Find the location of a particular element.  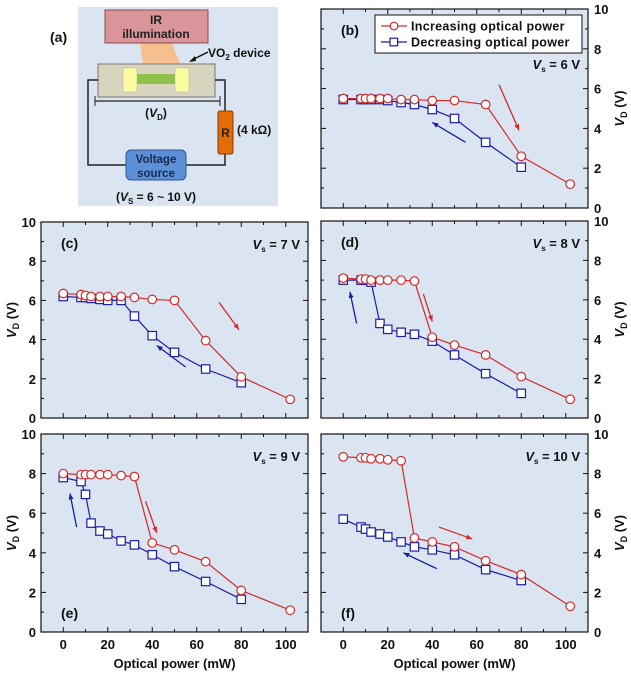

device-pointer-arrowhead is located at coordinates (192, 59).